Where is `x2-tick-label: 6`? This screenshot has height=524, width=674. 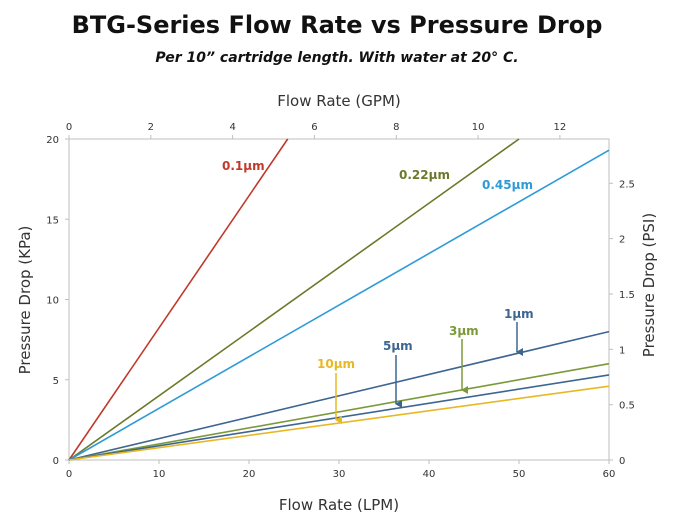 x2-tick-label: 6 is located at coordinates (314, 127).